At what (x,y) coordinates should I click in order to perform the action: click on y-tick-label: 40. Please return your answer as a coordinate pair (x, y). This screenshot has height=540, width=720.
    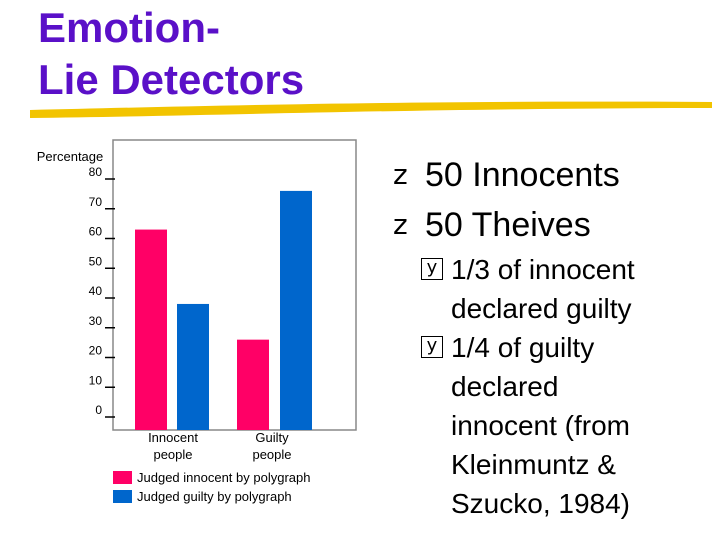
    Looking at the image, I should click on (96, 291).